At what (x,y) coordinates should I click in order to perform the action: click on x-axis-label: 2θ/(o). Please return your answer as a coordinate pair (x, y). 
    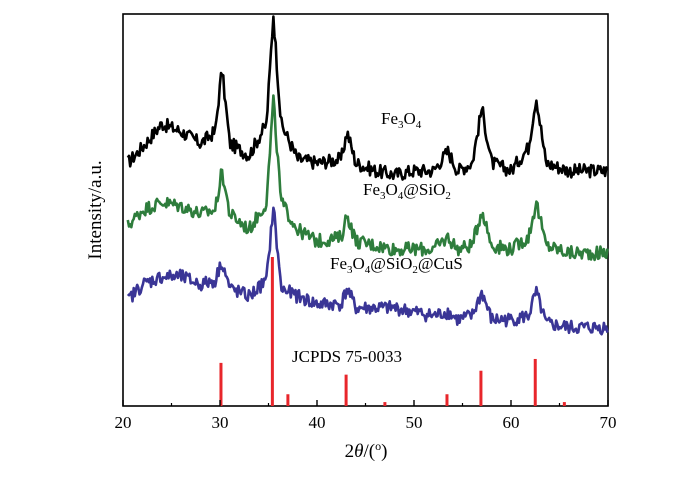
    Looking at the image, I should click on (366, 450).